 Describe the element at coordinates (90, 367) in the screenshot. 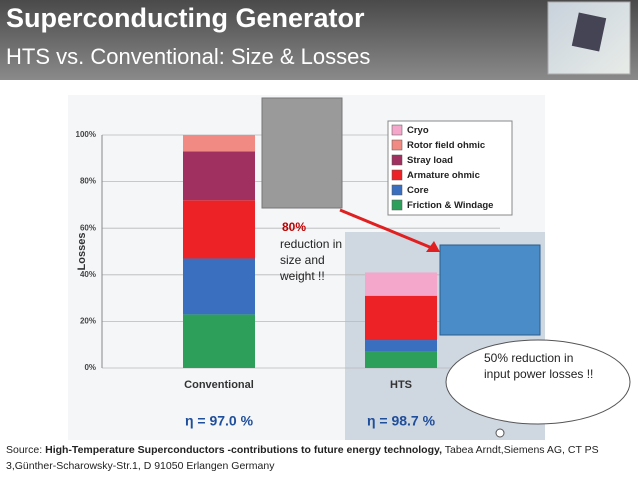

I see `y-tick-label: 0%` at that location.